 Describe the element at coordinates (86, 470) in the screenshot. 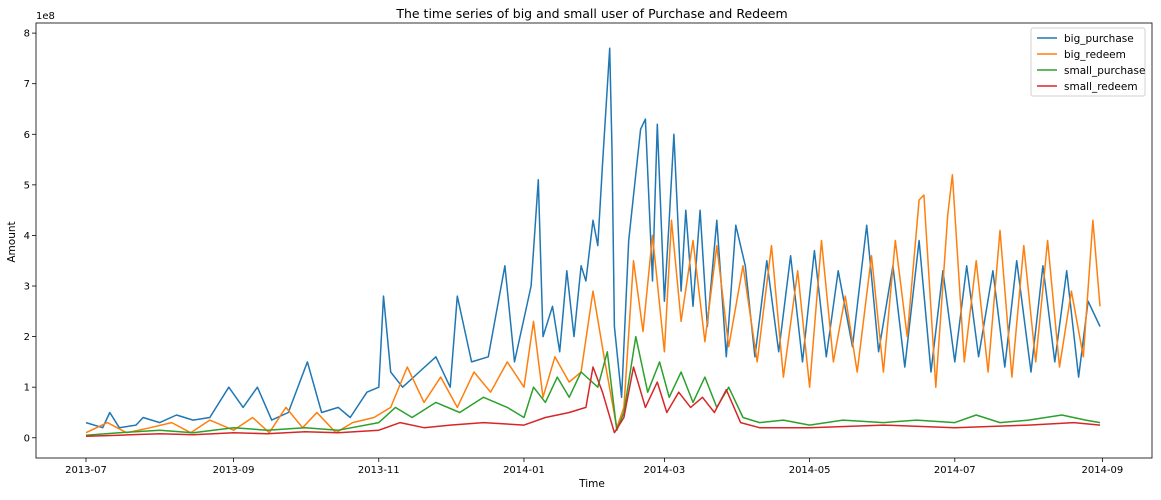

I see `x-tick-label: 2013-07` at that location.